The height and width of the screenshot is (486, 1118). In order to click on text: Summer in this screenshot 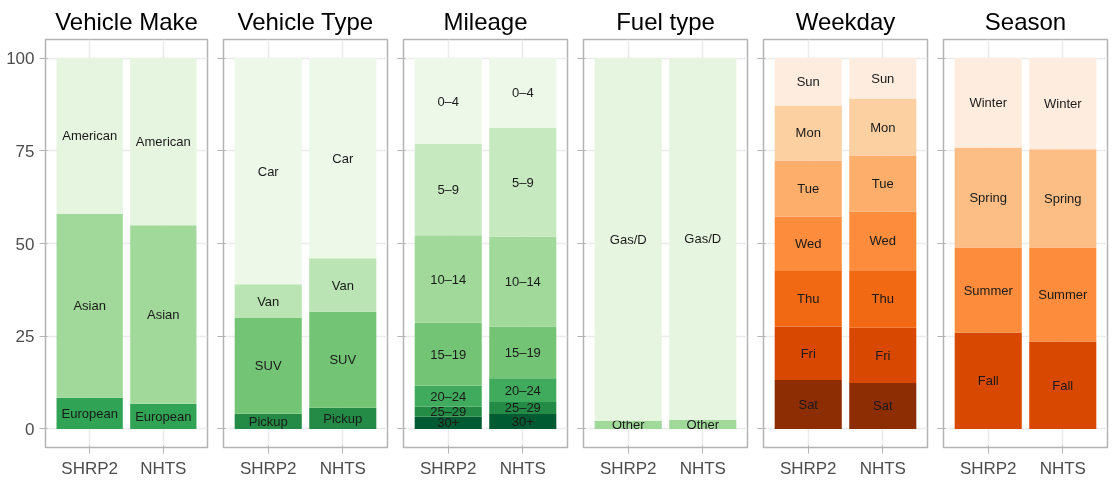, I will do `click(1063, 294)`.